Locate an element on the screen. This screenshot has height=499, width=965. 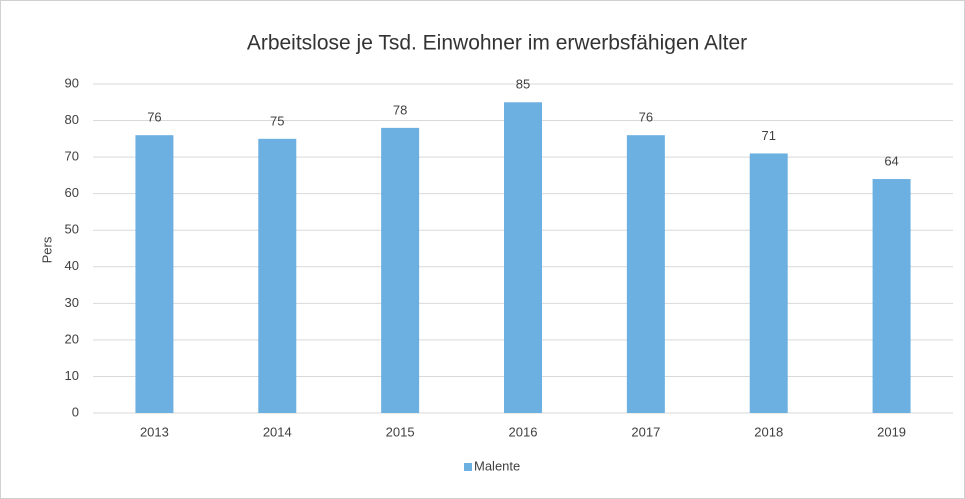
y-tick-label: 20 is located at coordinates (72, 338).